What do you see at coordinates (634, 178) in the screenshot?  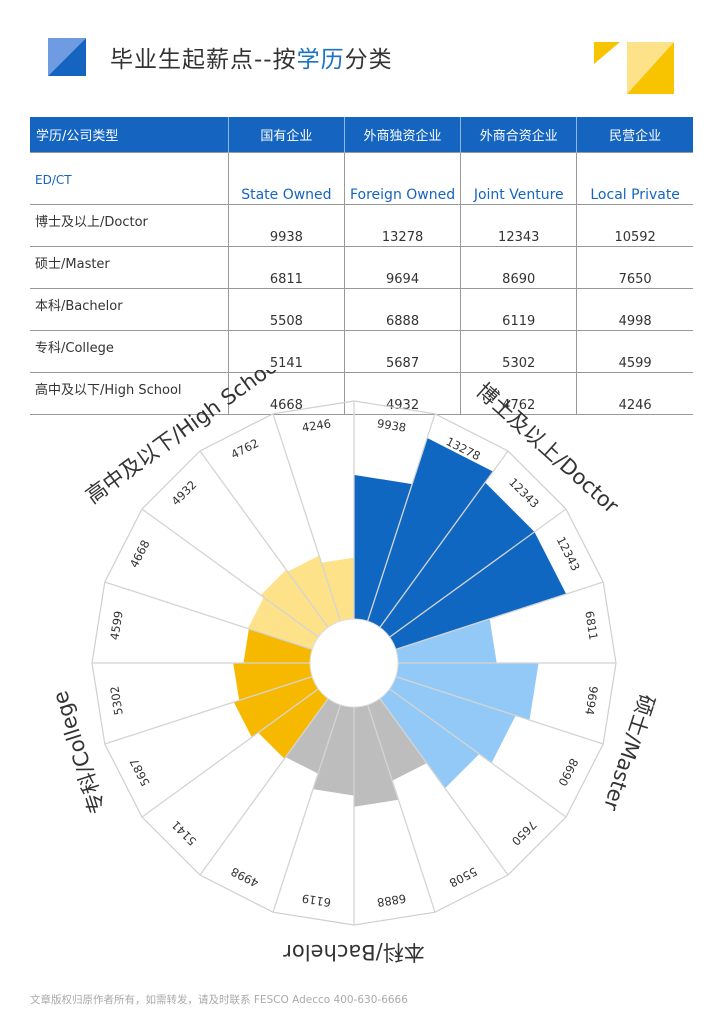 I see `column-header-en: Local Private` at bounding box center [634, 178].